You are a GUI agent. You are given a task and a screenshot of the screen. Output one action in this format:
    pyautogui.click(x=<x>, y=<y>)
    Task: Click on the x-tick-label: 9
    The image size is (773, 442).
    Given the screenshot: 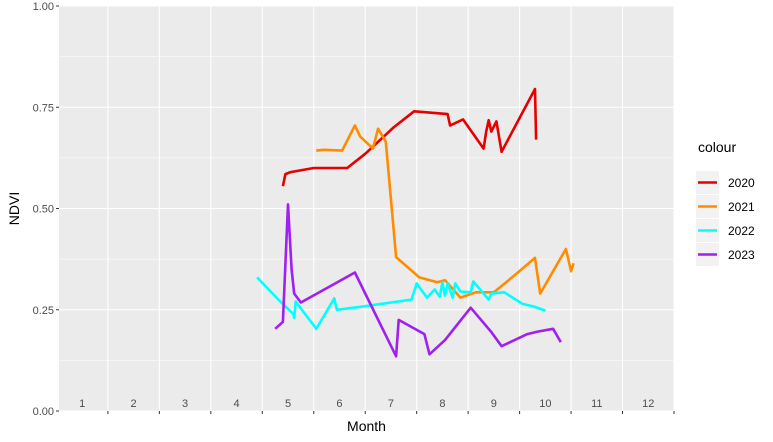 What is the action you would take?
    pyautogui.click(x=494, y=404)
    